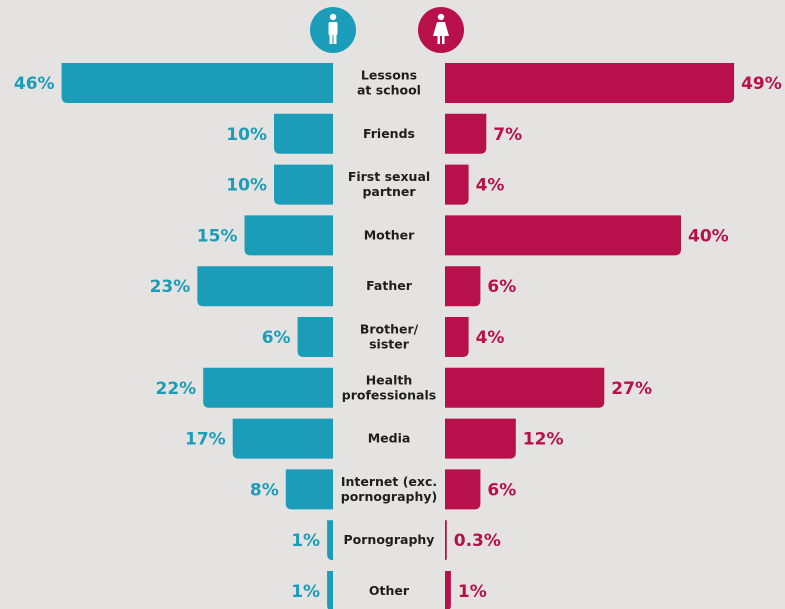 The image size is (785, 609). Describe the element at coordinates (477, 541) in the screenshot. I see `value-label: 0.3%` at that location.